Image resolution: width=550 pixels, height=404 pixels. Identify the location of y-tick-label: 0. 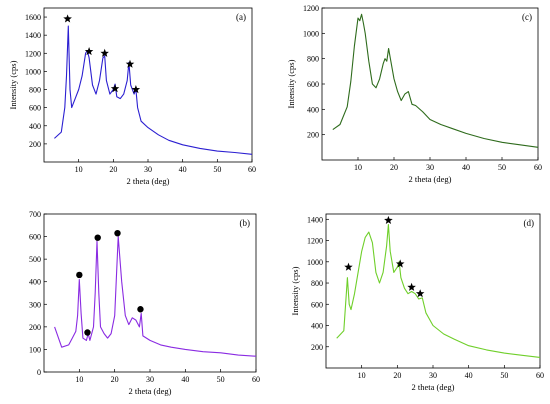
(39, 372).